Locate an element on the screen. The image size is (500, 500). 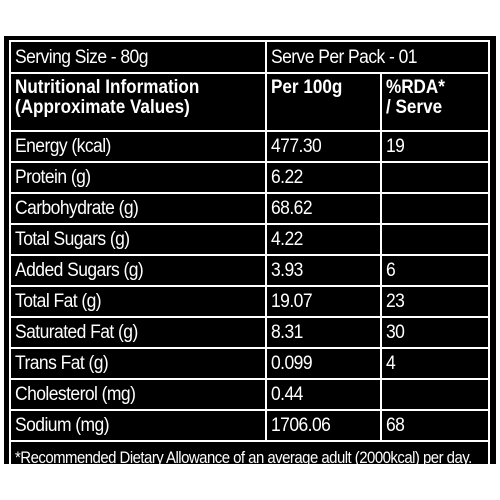
nutrient-name: Total Fat (g) is located at coordinates (58, 301).